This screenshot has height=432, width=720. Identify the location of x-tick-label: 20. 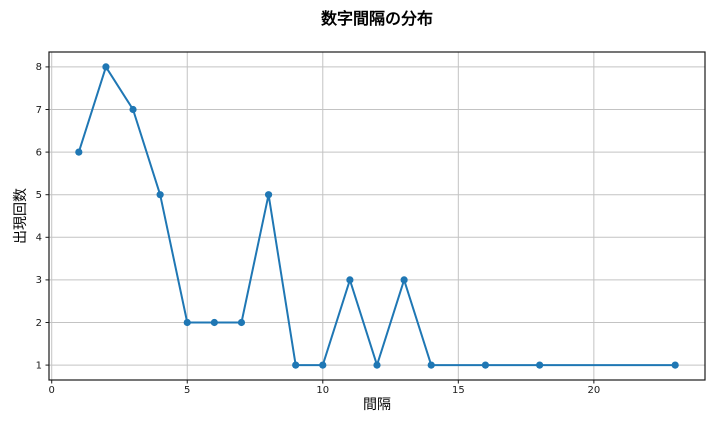
(593, 390).